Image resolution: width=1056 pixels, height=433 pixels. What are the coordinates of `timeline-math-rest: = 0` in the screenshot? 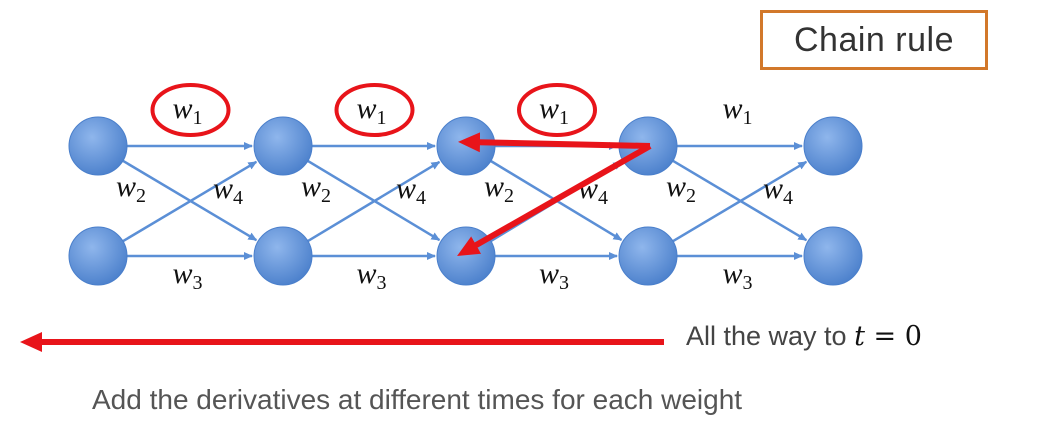 It's located at (893, 336).